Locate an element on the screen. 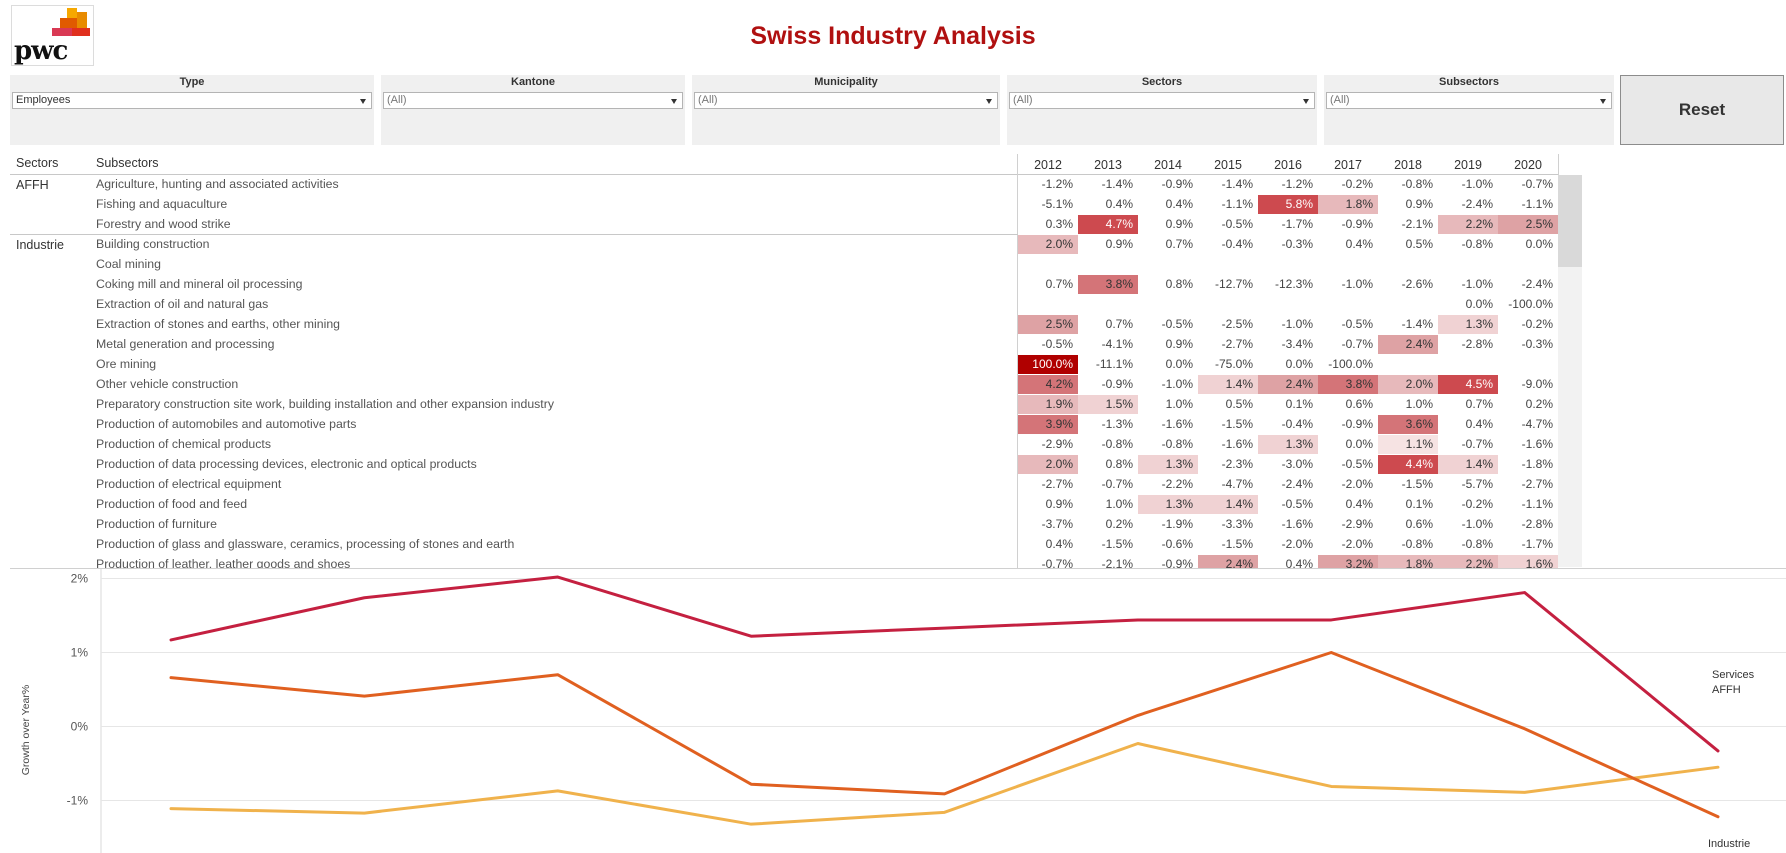  growth-cell: 0.6% is located at coordinates (1359, 404).